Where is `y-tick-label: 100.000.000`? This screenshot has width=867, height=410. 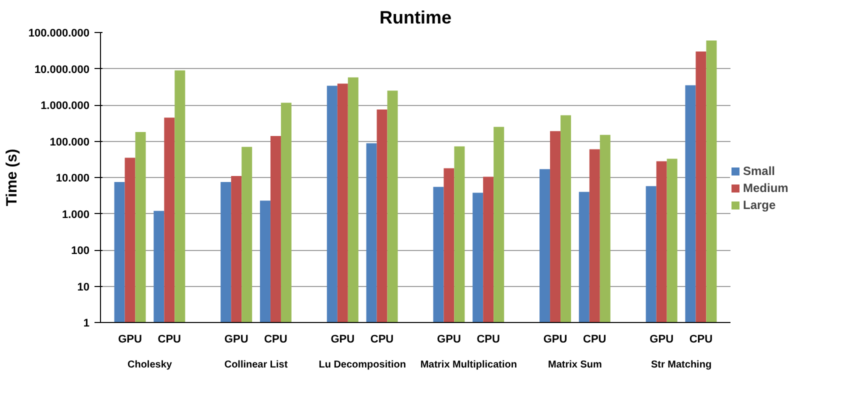
y-tick-label: 100.000.000 is located at coordinates (59, 34).